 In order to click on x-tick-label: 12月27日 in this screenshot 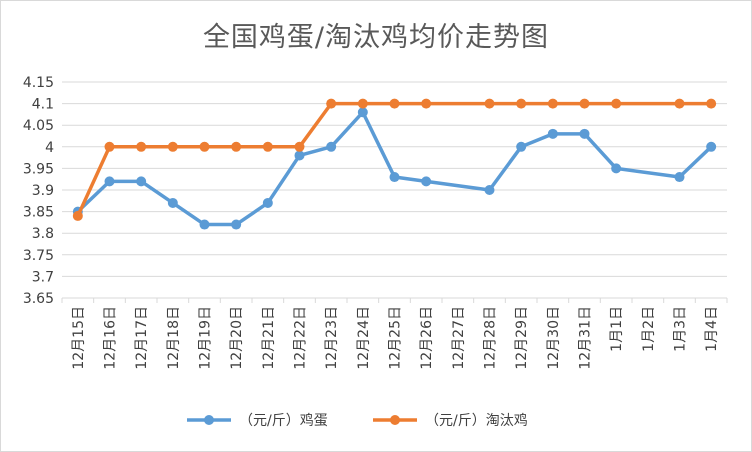, I will do `click(459, 338)`.